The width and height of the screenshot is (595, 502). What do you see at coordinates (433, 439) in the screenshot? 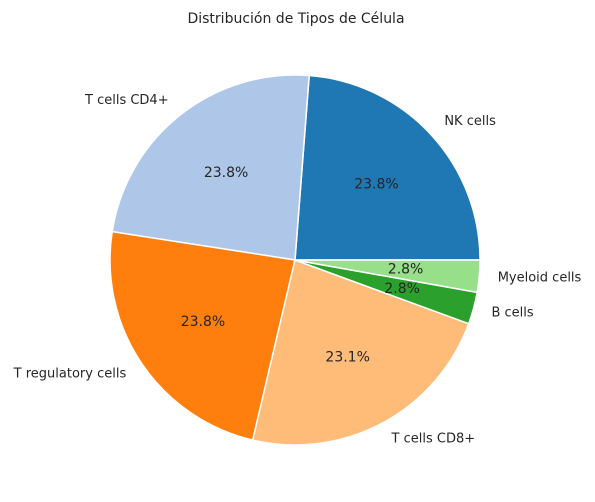
I see `slice-label: T cells CD8+` at bounding box center [433, 439].